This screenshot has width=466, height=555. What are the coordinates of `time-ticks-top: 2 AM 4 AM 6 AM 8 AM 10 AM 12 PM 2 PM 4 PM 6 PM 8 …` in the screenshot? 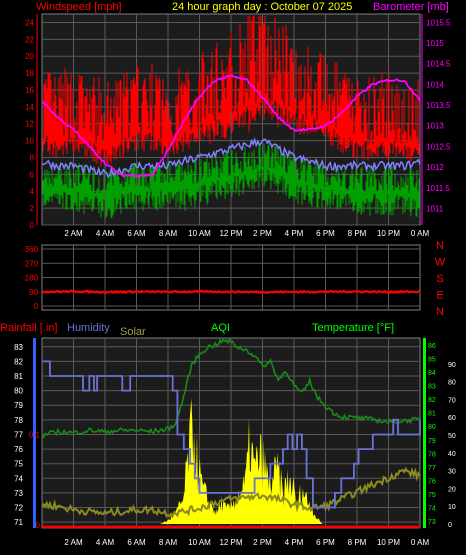 It's located at (246, 233).